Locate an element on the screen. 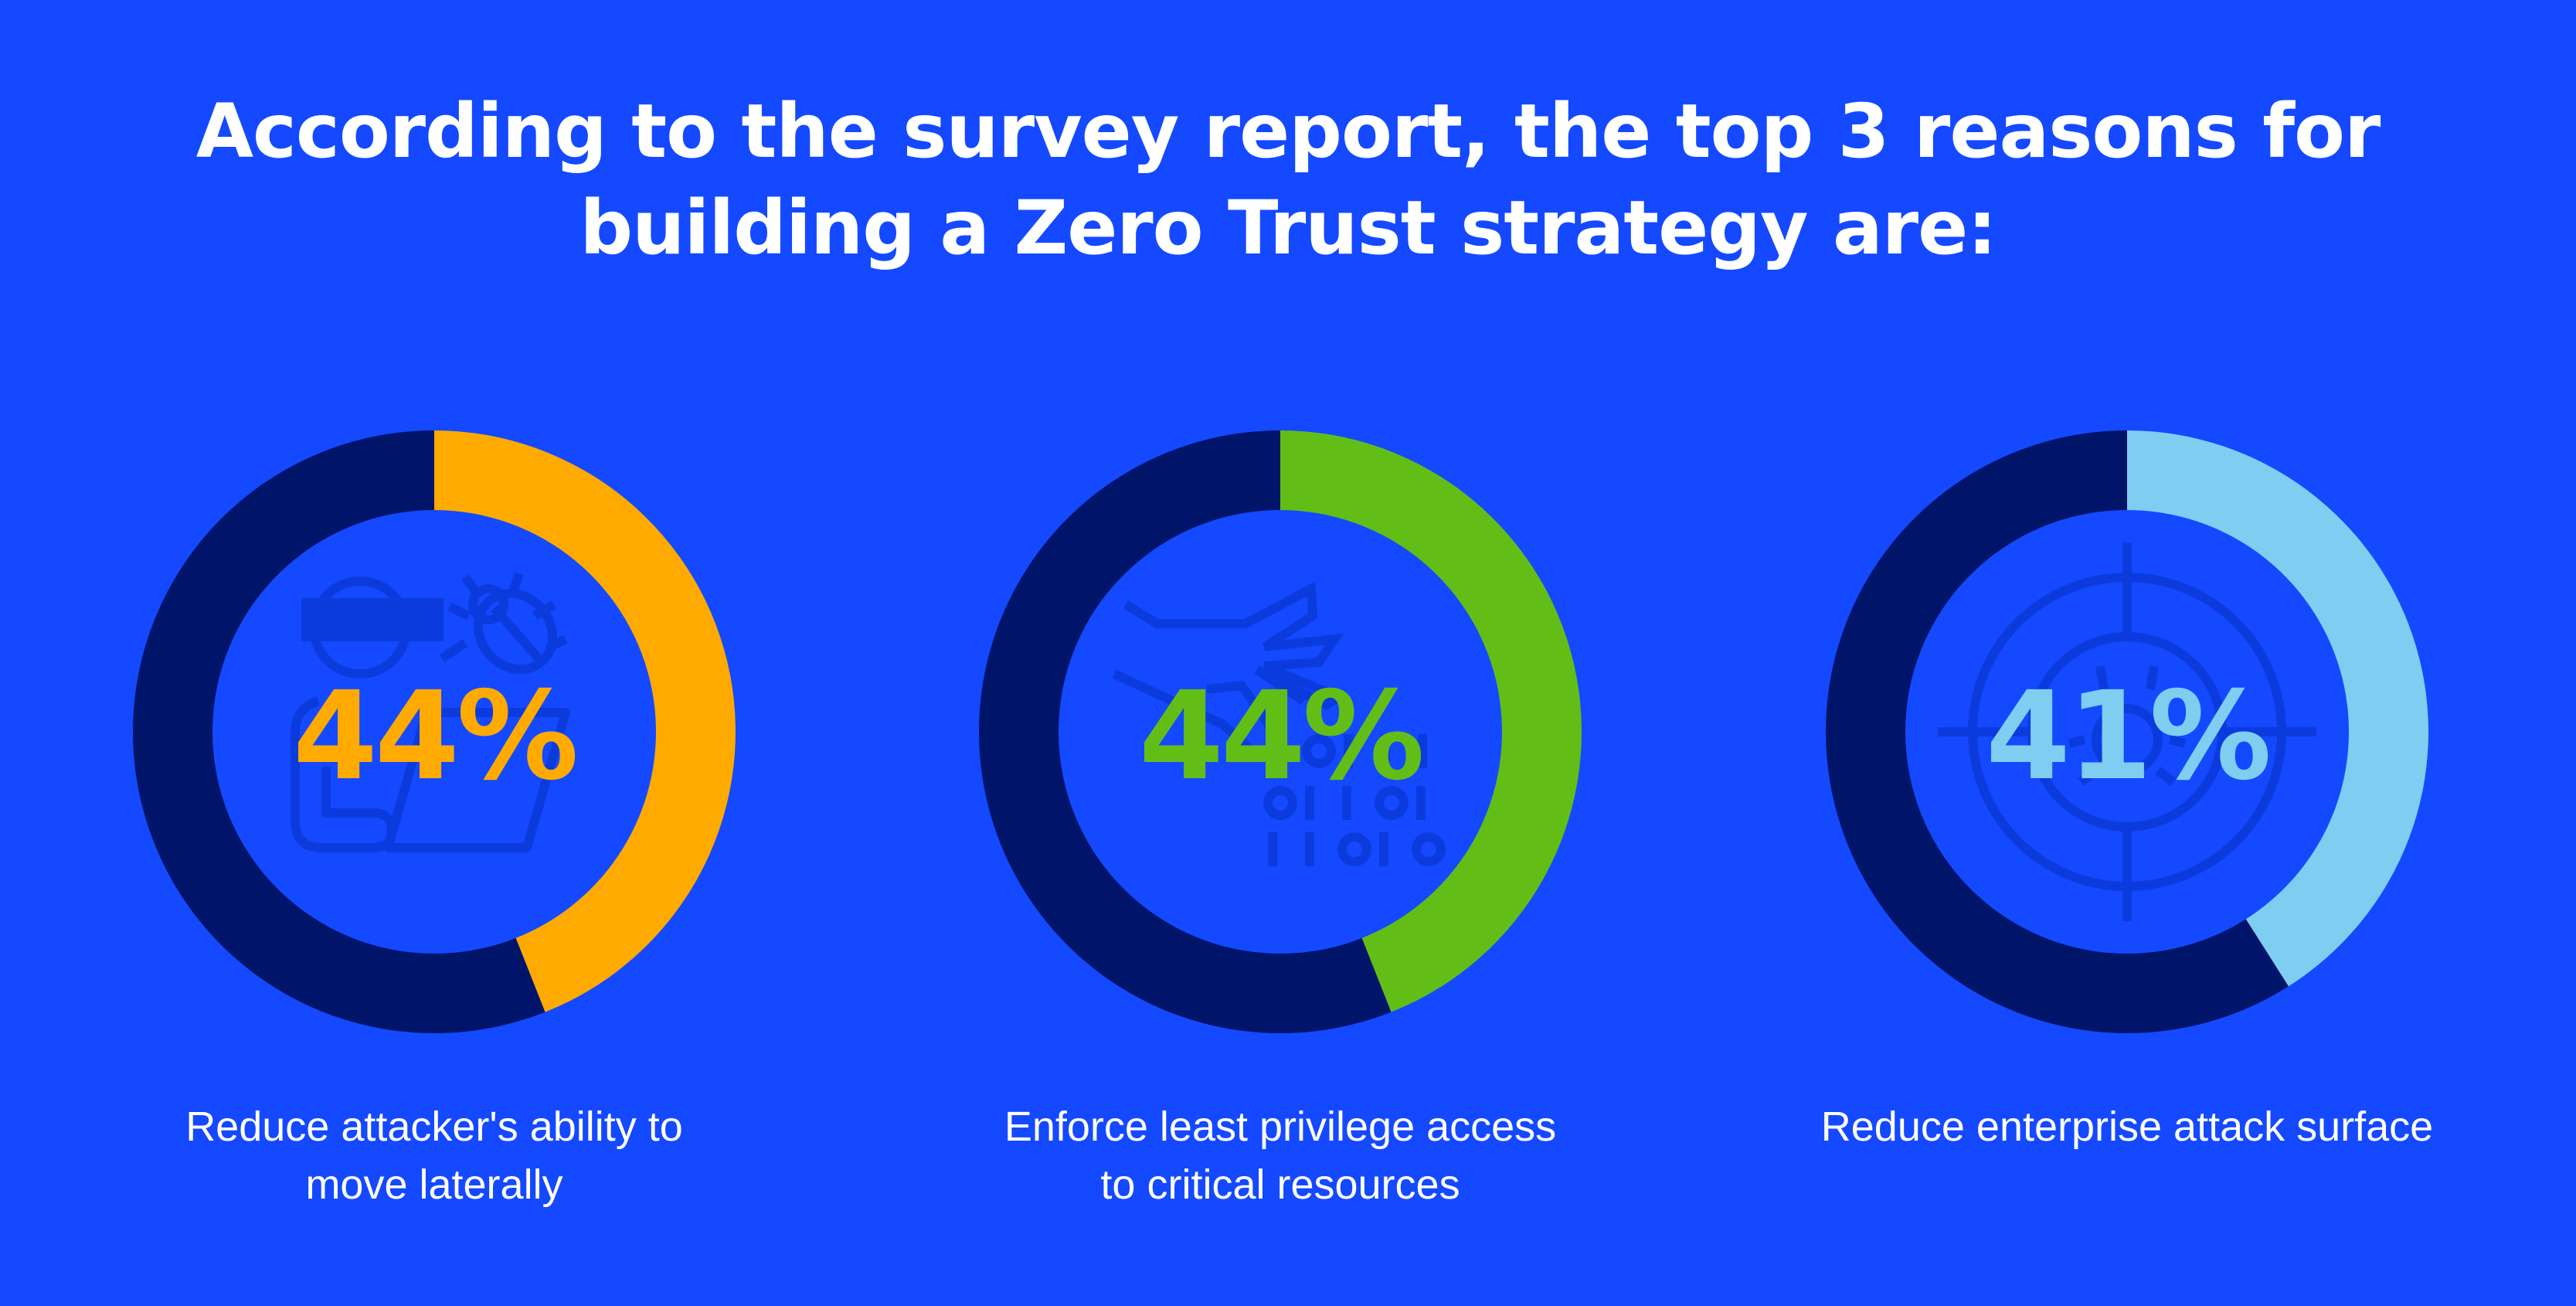  donut-label-3-line-1: Reduce enterprise attack surface is located at coordinates (2127, 1127).